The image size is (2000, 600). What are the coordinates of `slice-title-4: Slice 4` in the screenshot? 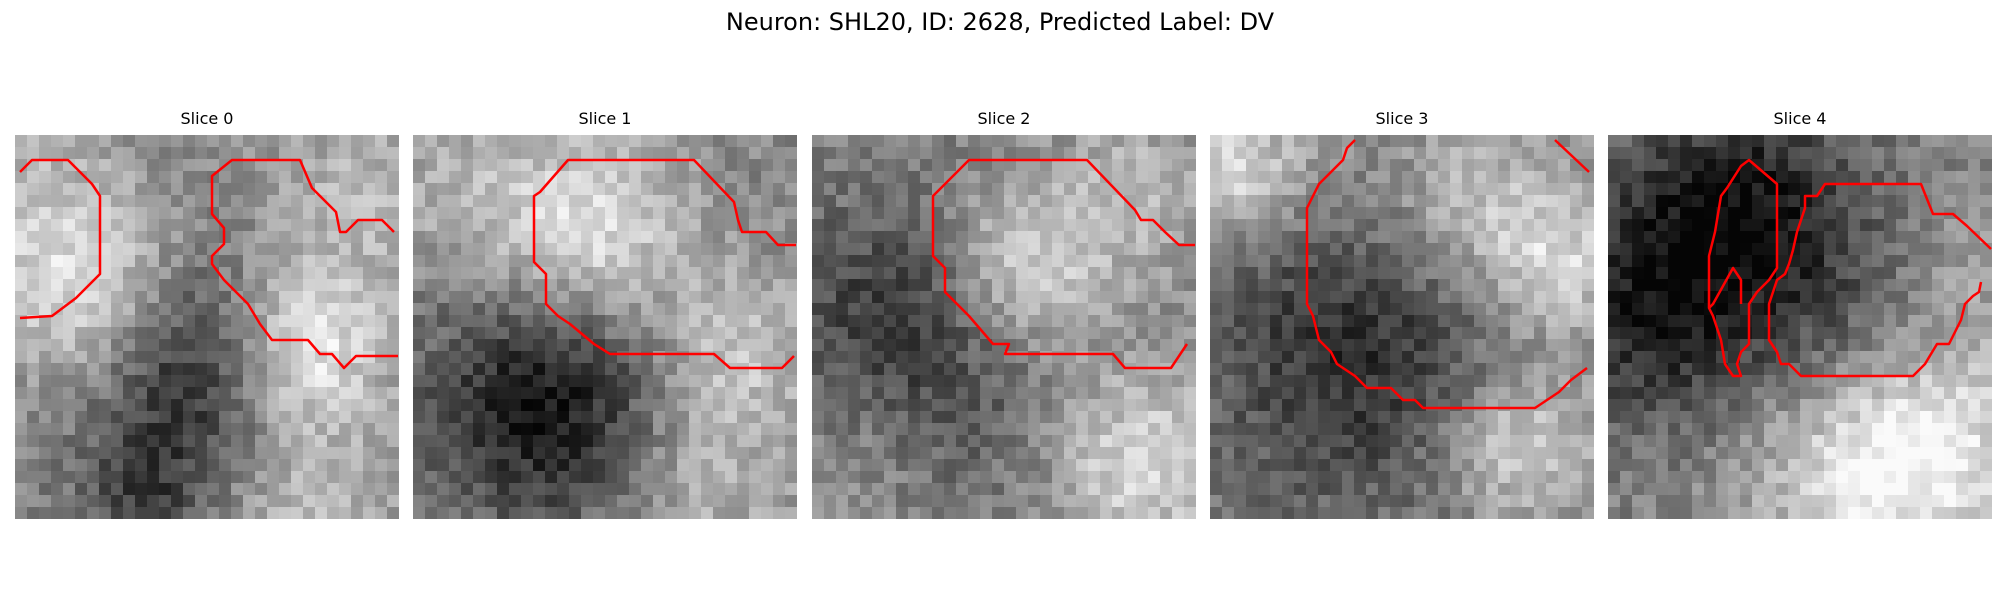 It's located at (1800, 118).